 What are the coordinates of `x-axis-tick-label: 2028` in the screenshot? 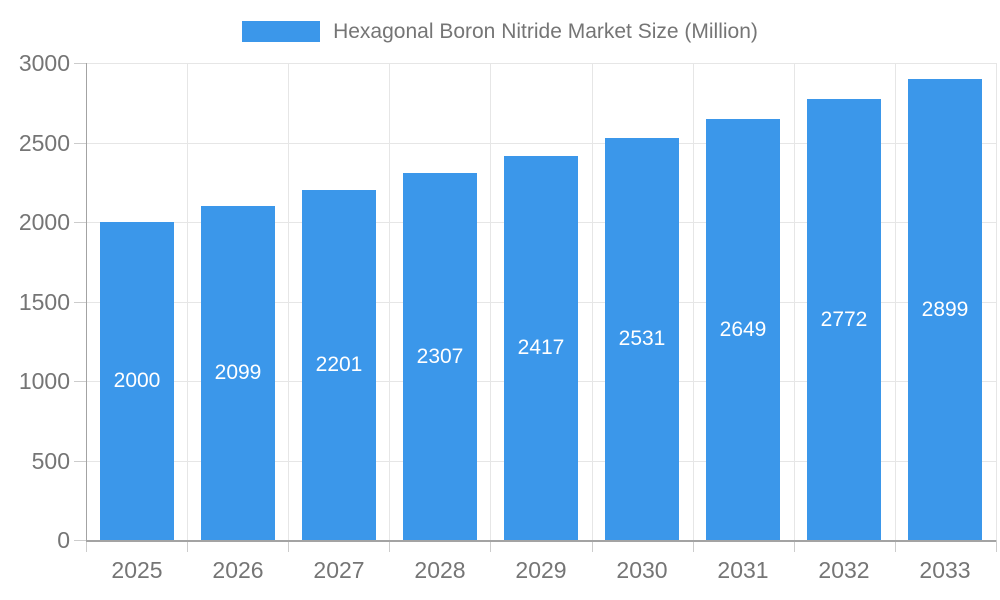 It's located at (440, 570).